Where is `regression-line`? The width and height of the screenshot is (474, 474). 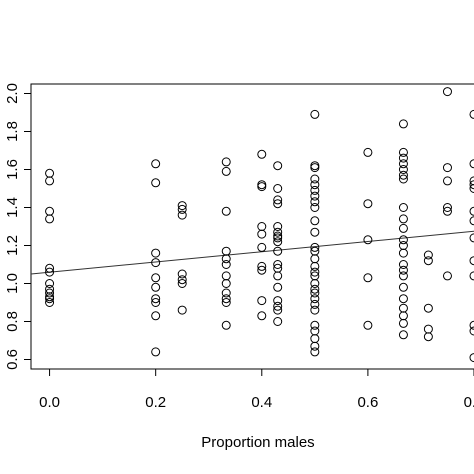 regression-line is located at coordinates (252, 252).